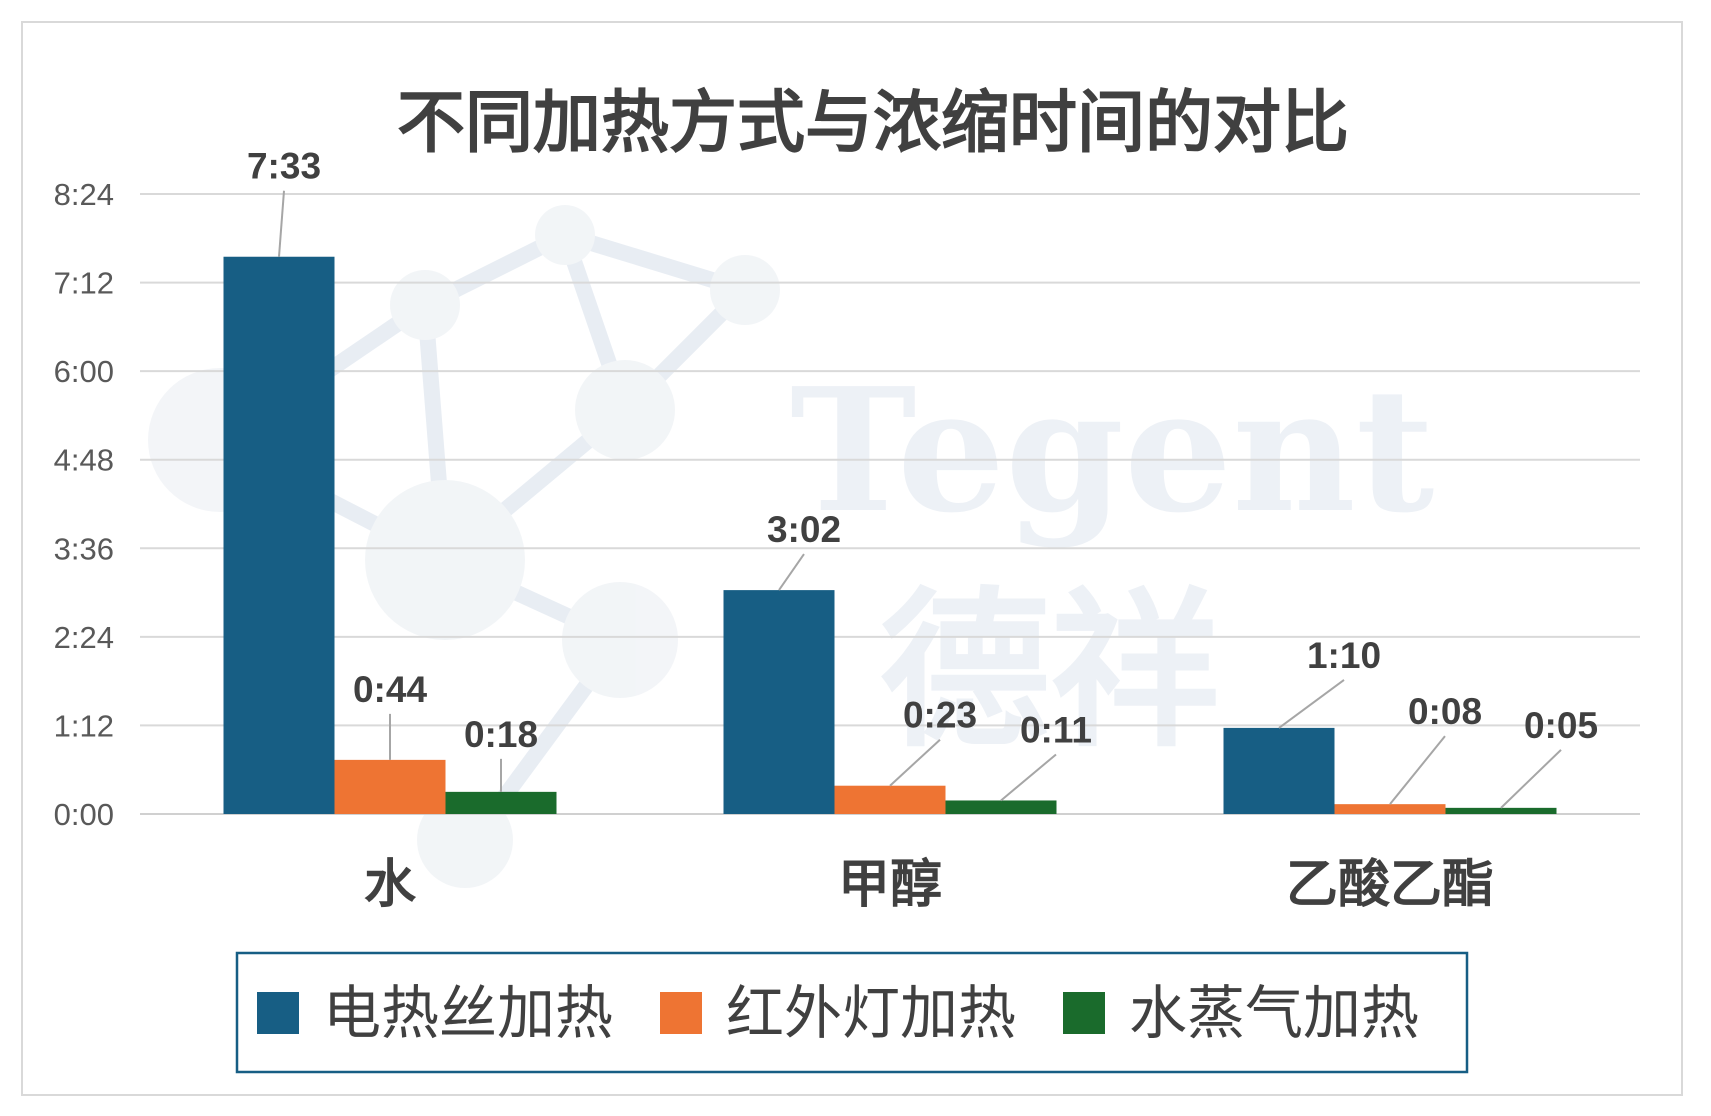 The width and height of the screenshot is (1711, 1116). What do you see at coordinates (779, 702) in the screenshot?
I see `bar-电热丝加热-甲醇` at bounding box center [779, 702].